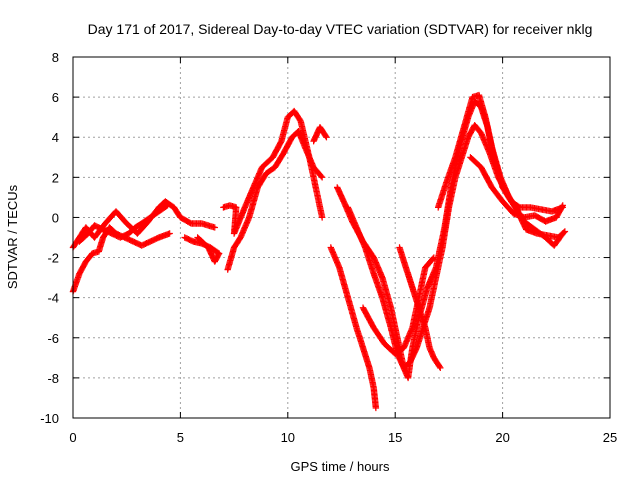 The width and height of the screenshot is (640, 480). What do you see at coordinates (53, 338) in the screenshot?
I see `y-tick-label: -6` at bounding box center [53, 338].